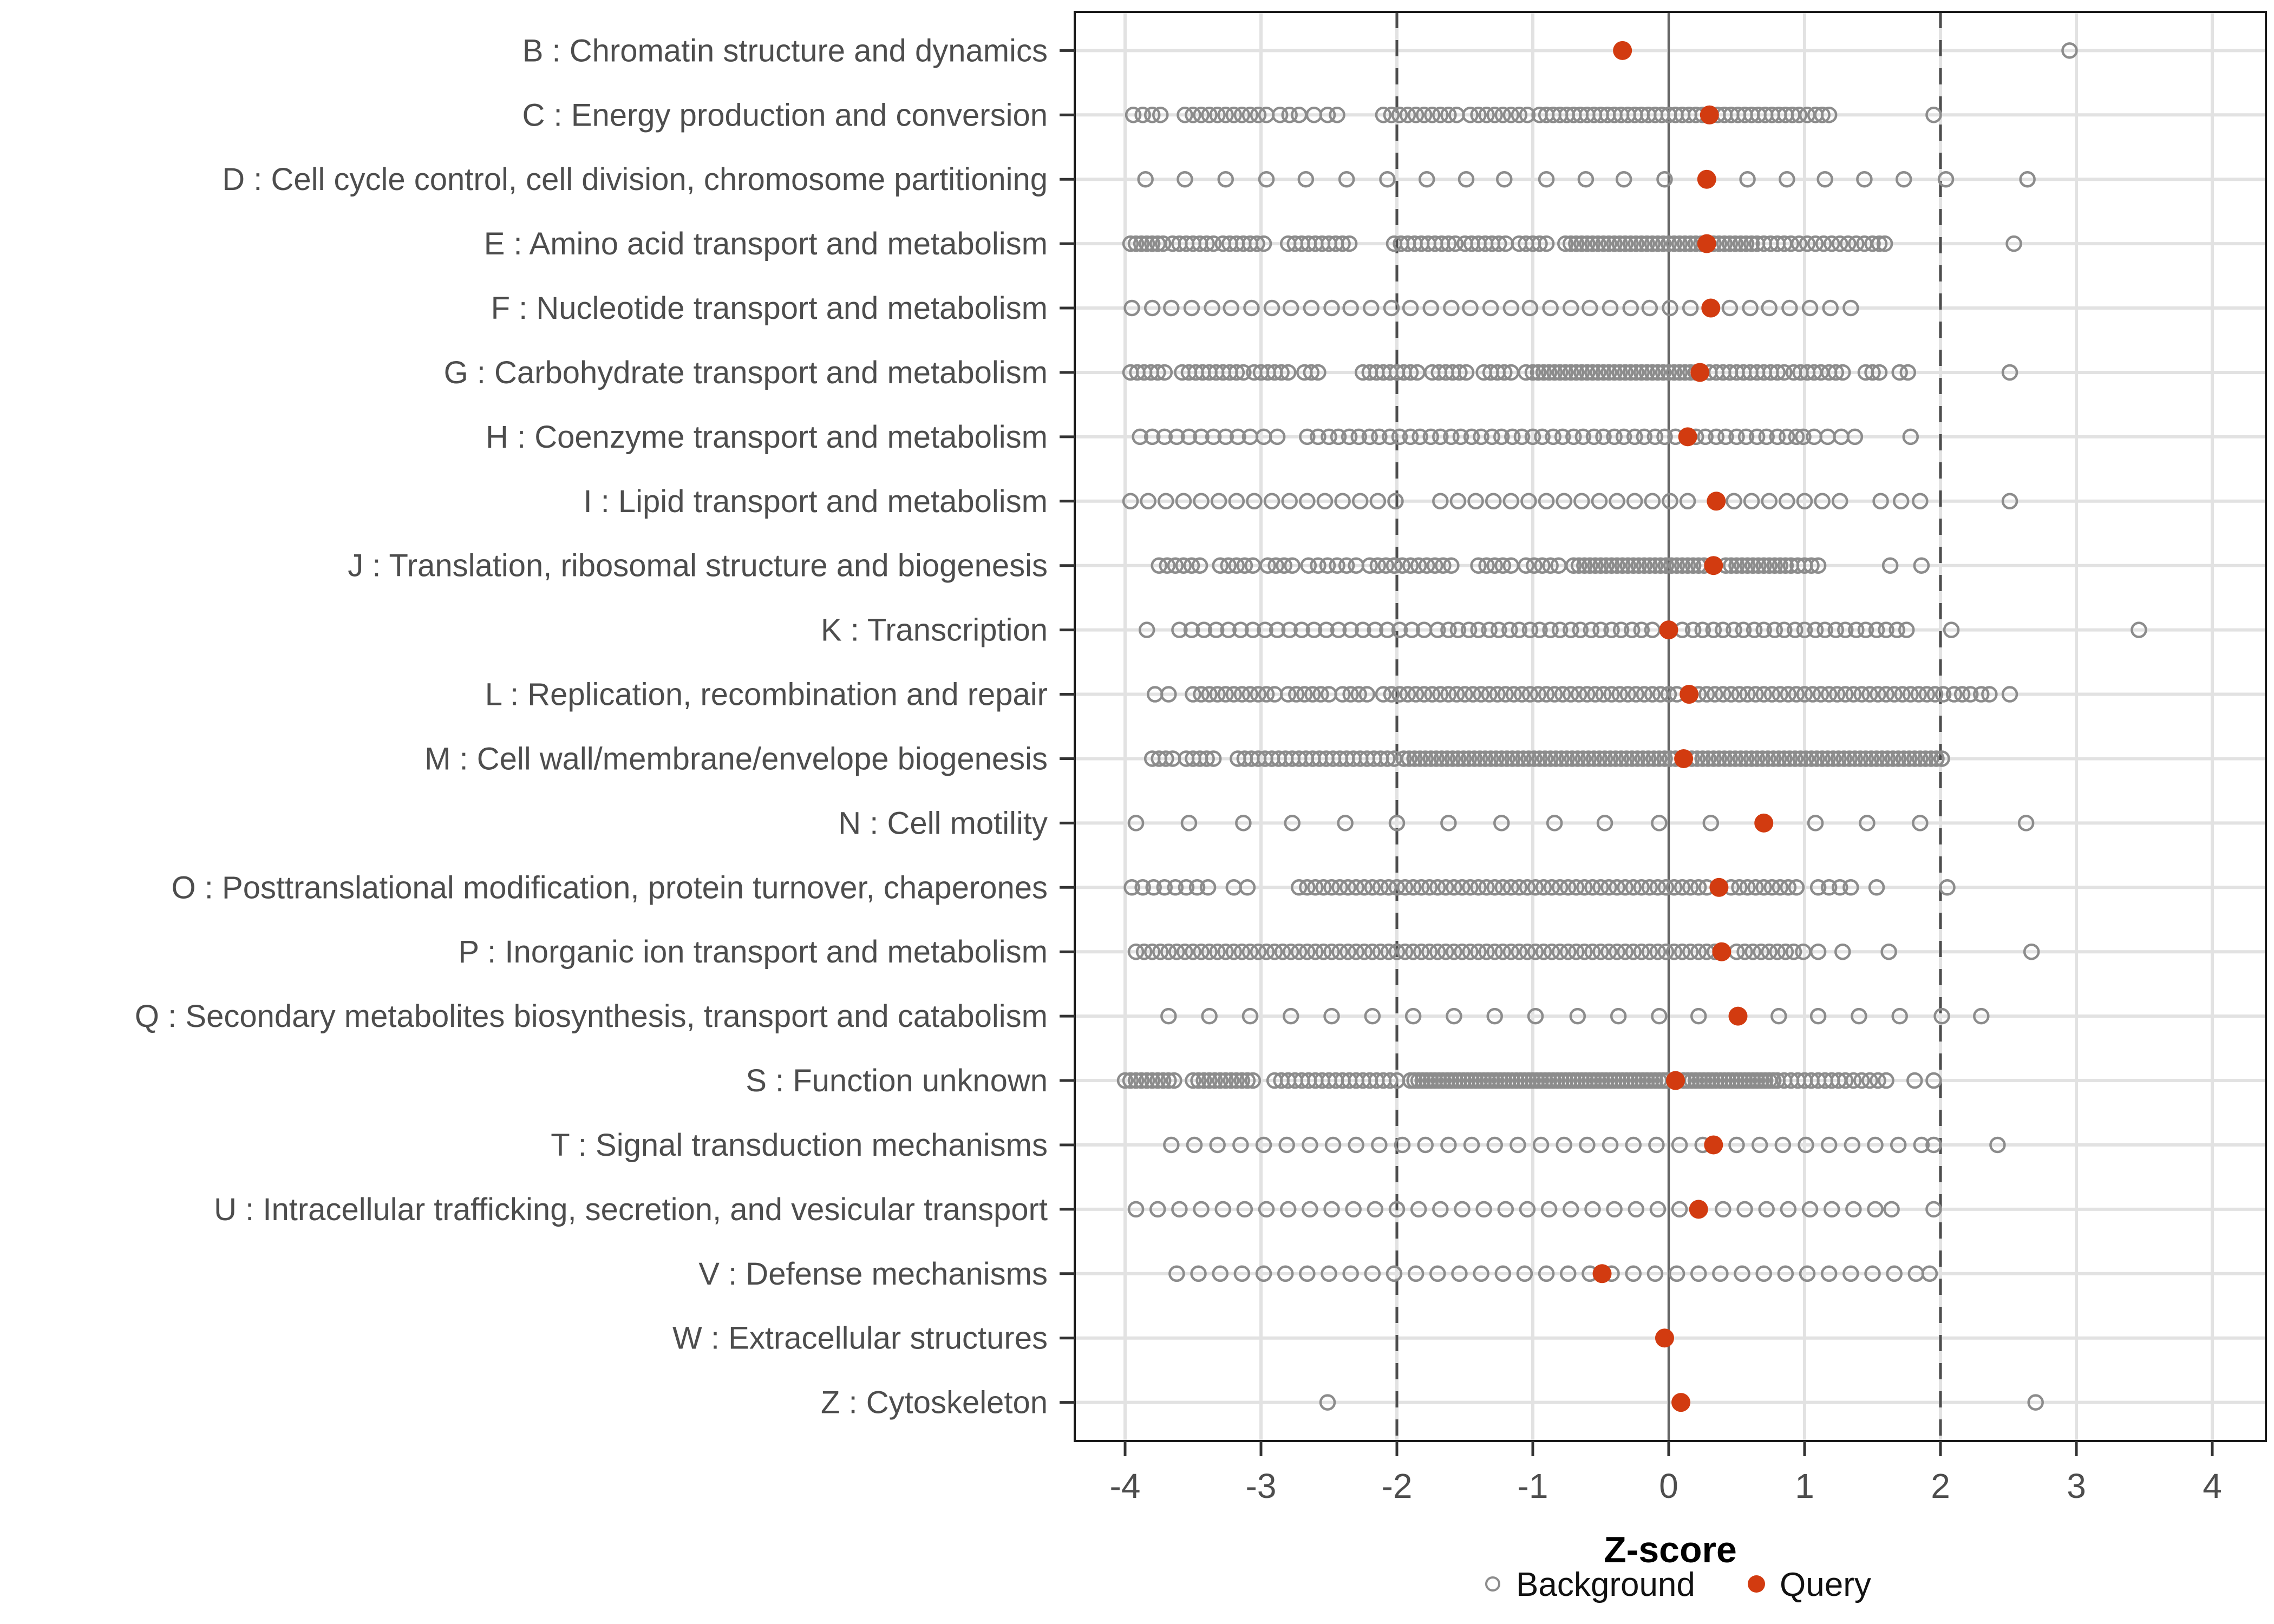 Image resolution: width=2274 pixels, height=1624 pixels. What do you see at coordinates (873, 1274) in the screenshot?
I see `y-axis-label: V : Defense mechanisms` at bounding box center [873, 1274].